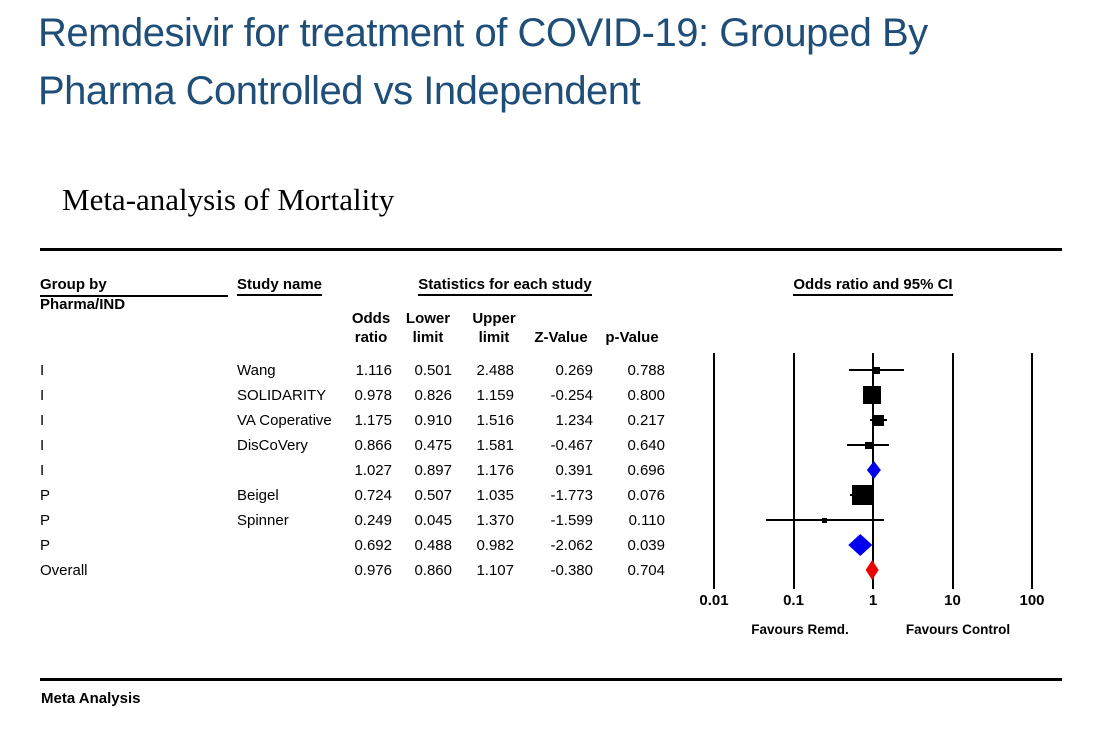 This screenshot has width=1094, height=747. What do you see at coordinates (280, 286) in the screenshot?
I see `study-name-header: Study name` at bounding box center [280, 286].